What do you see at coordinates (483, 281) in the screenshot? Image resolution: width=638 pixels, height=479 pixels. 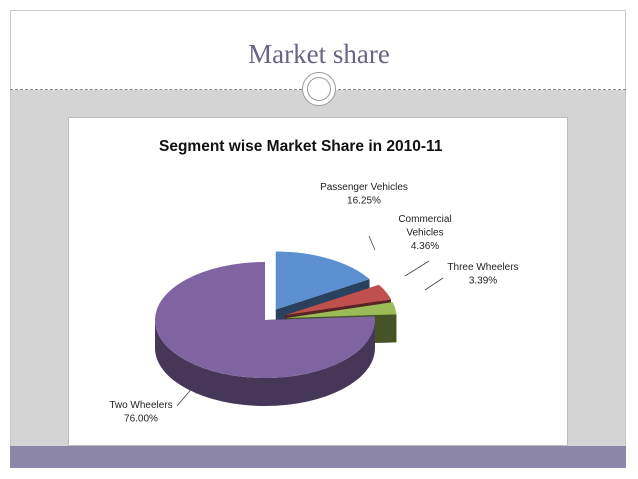 I see `data-value-three-wheelers: 3.39%` at bounding box center [483, 281].